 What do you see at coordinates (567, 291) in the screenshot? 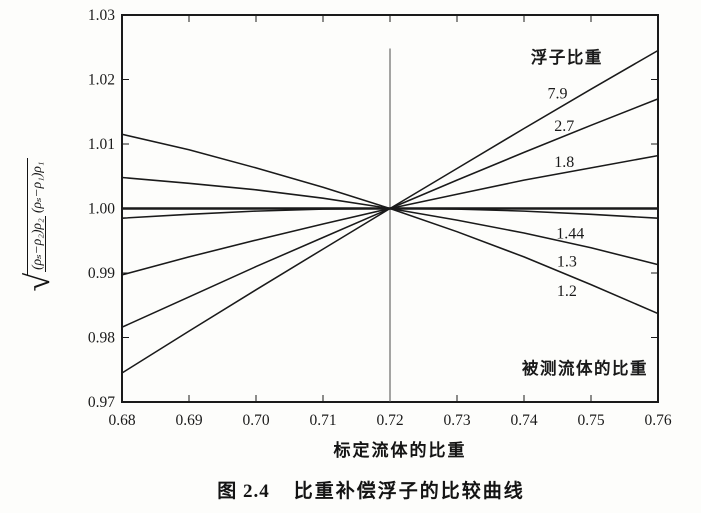
I see `curve-label-1.2: 1.2` at bounding box center [567, 291].